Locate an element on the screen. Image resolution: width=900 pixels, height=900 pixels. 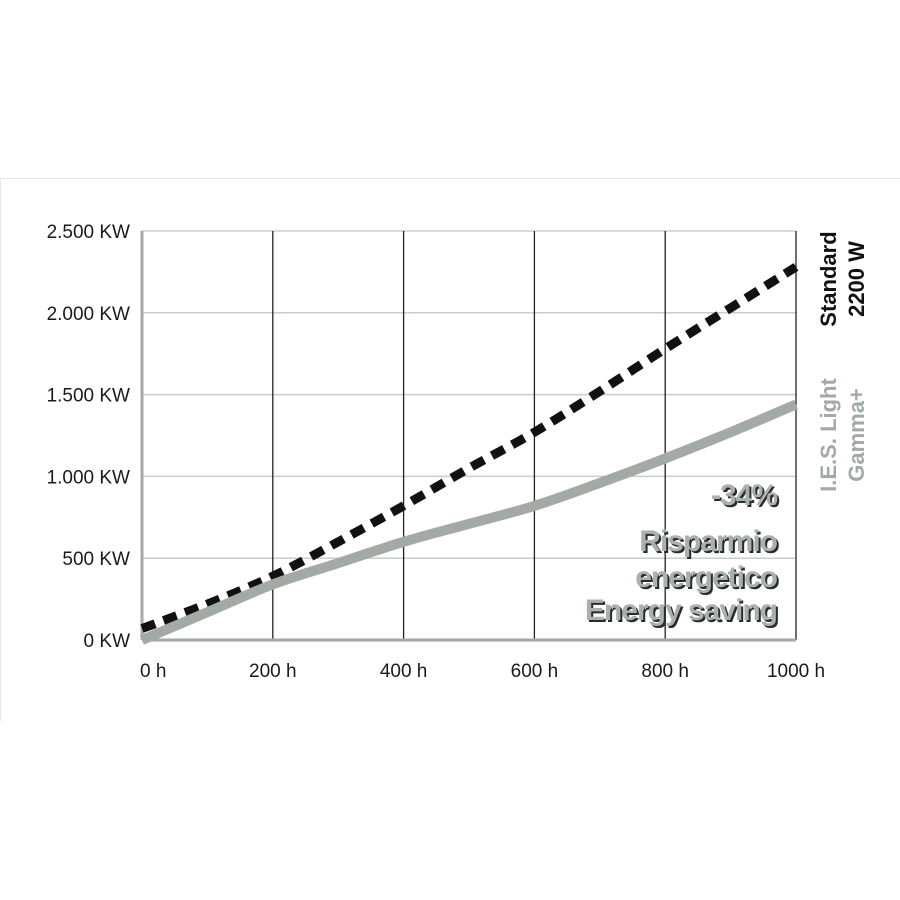
annotation-shadow: Risparmio is located at coordinates (710, 543).